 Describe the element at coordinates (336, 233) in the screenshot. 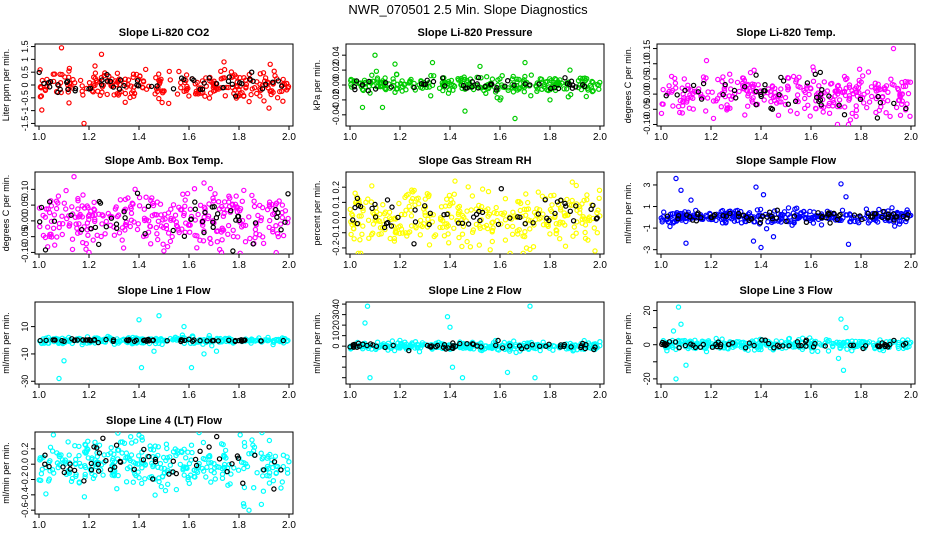

I see `y-tick-label: -0.1` at that location.